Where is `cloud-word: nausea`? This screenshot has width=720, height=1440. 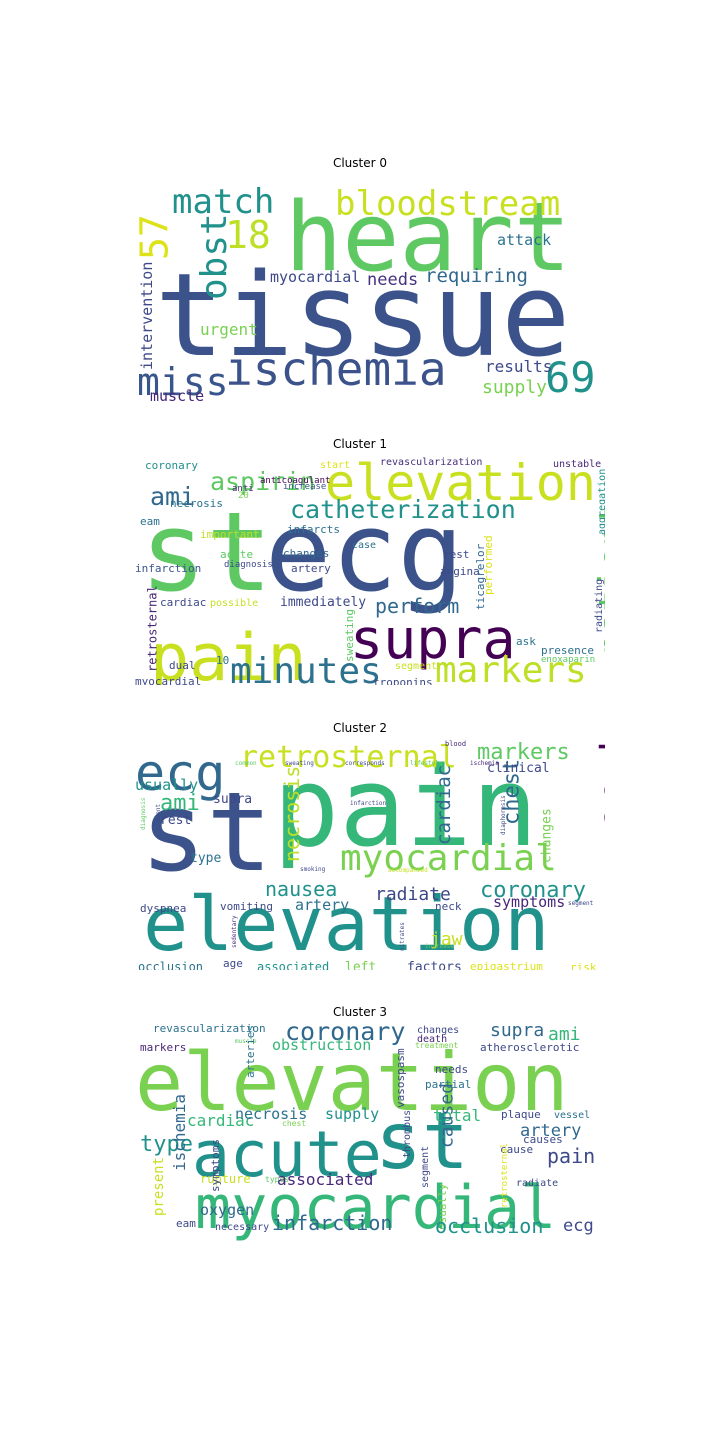
cloud-word: nausea is located at coordinates (301, 889).